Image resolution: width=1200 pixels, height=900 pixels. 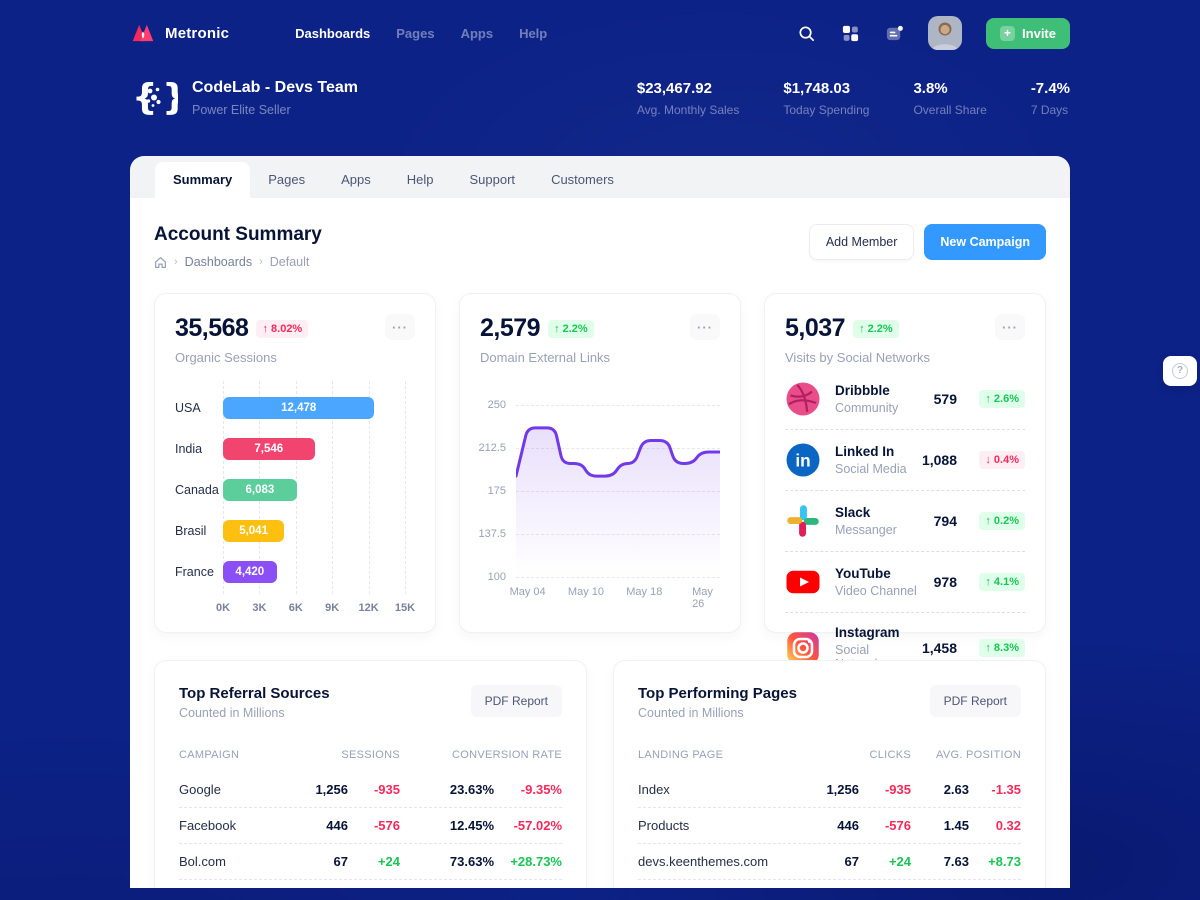 What do you see at coordinates (876, 591) in the screenshot?
I see `social-network-category: Video Channel` at bounding box center [876, 591].